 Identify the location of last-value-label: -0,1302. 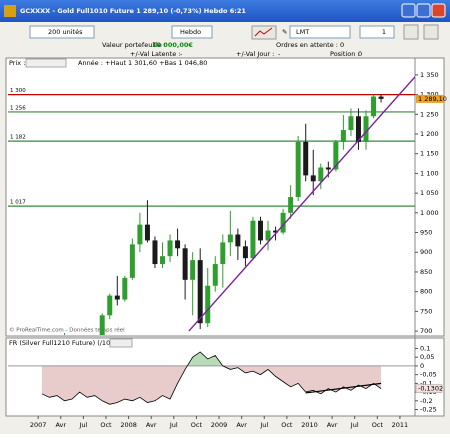
(430, 389).